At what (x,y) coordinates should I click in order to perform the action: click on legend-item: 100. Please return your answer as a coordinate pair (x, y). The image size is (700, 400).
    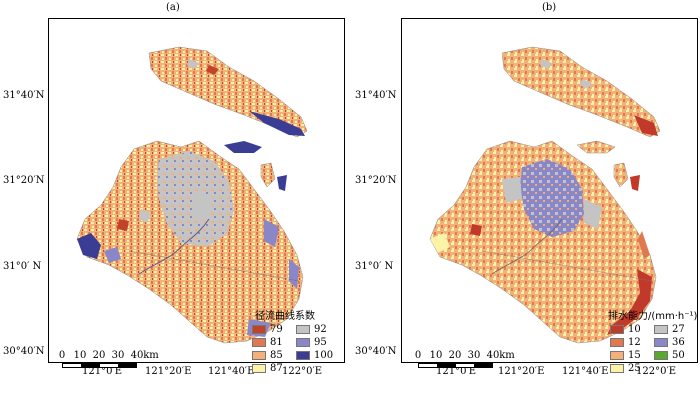
    Looking at the image, I should click on (320, 355).